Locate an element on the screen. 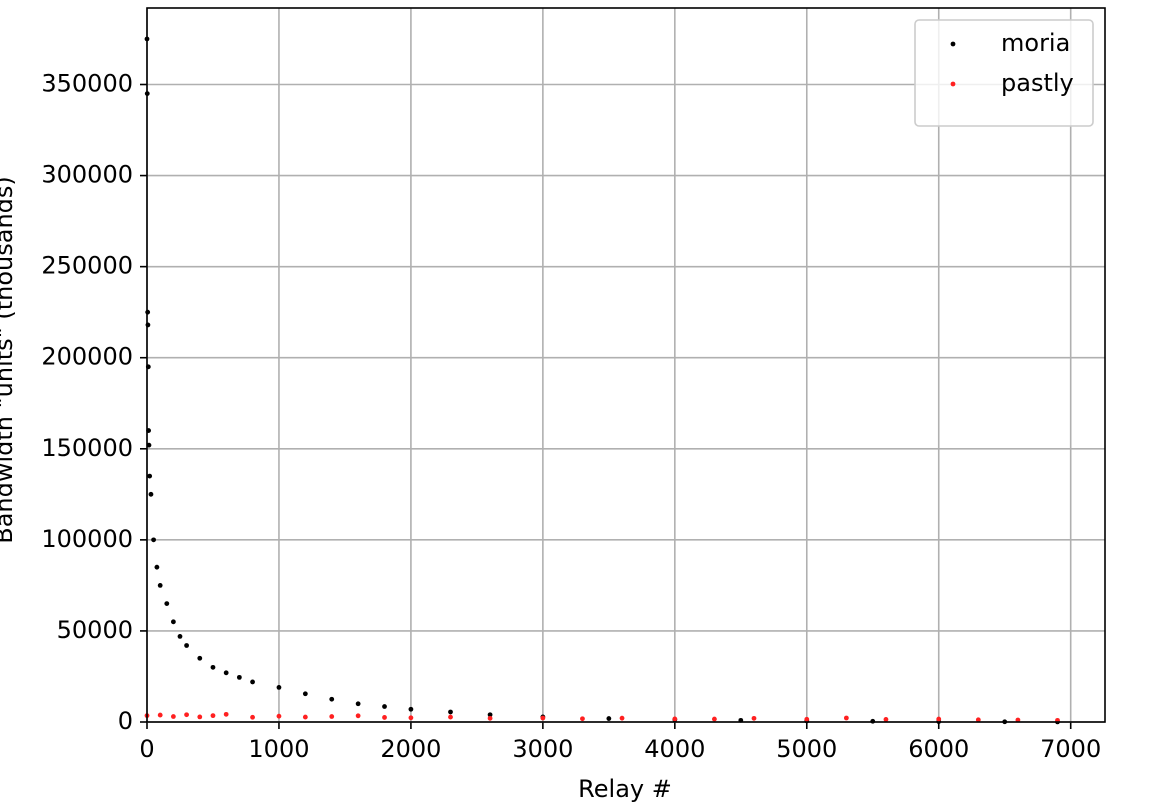 This screenshot has height=812, width=1172. x-axis-label: Relay # is located at coordinates (625, 789).